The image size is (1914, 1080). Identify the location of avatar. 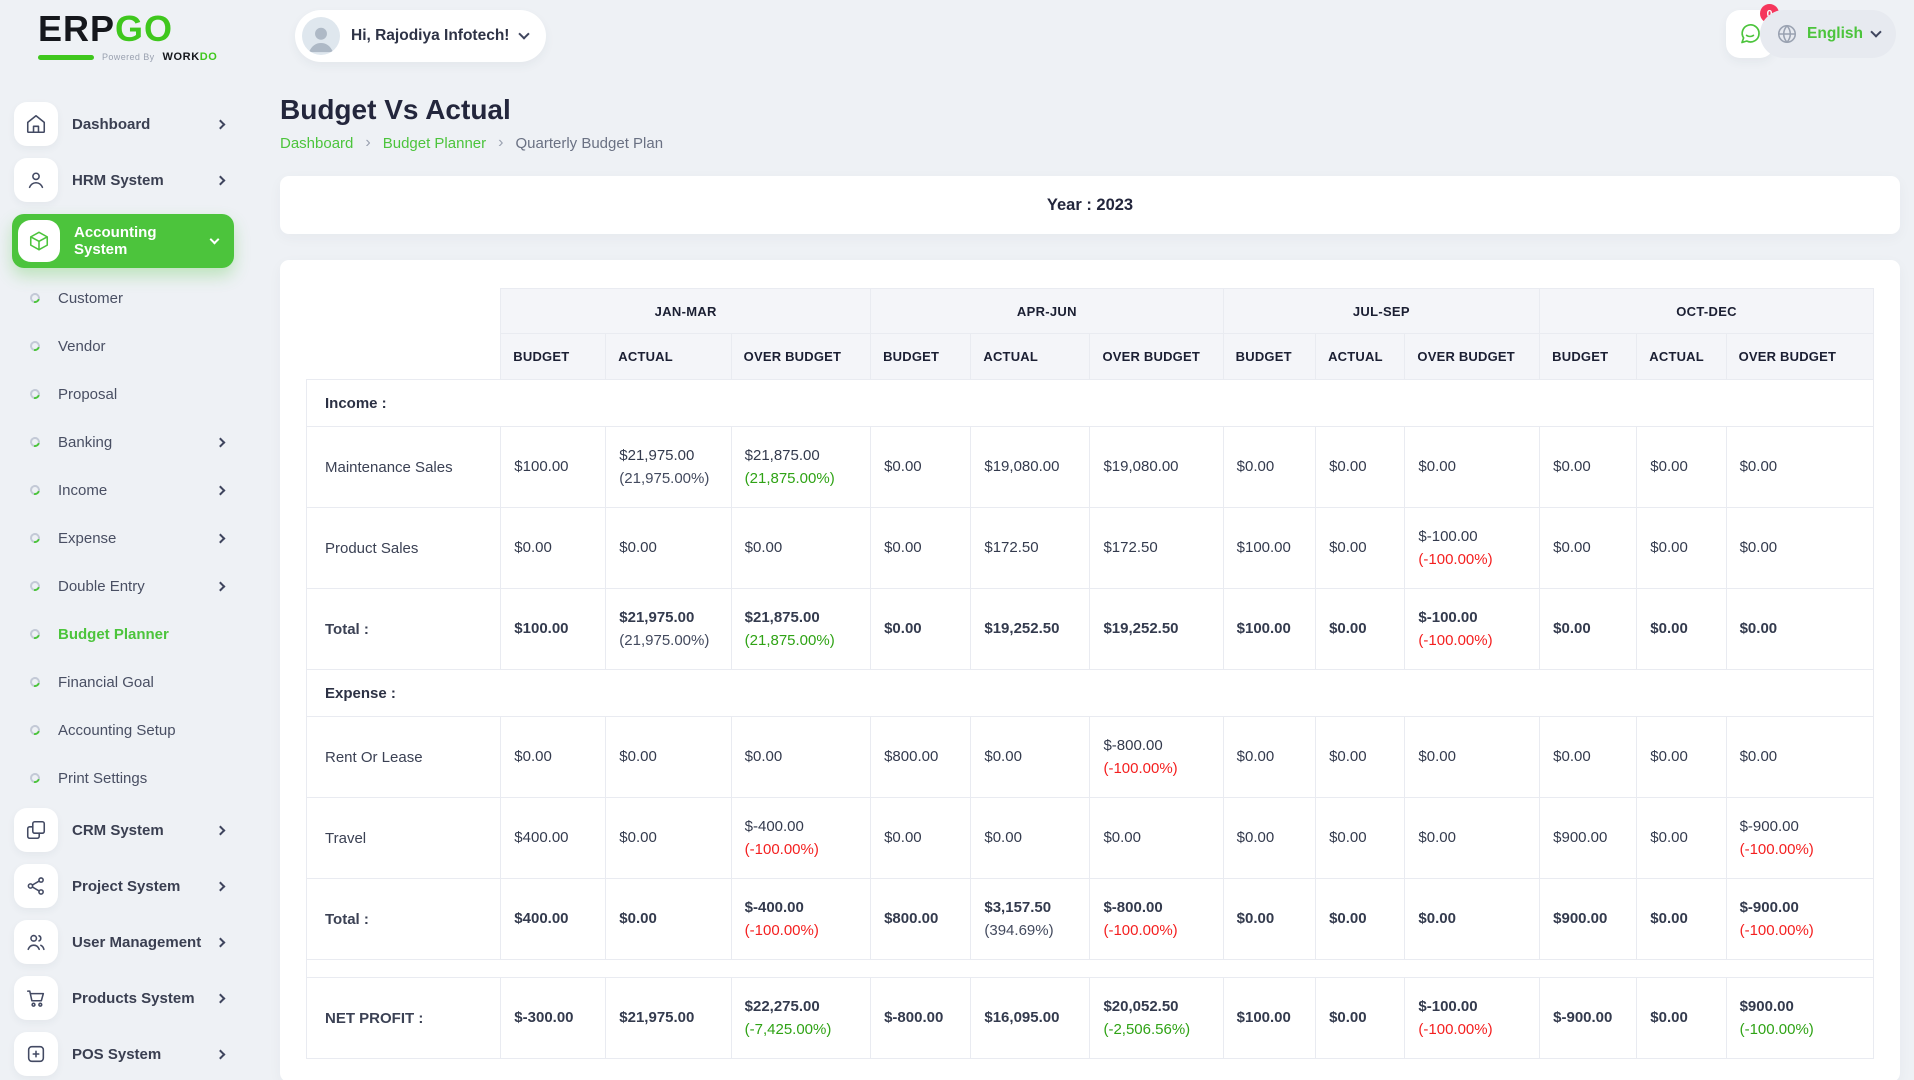
(321, 36).